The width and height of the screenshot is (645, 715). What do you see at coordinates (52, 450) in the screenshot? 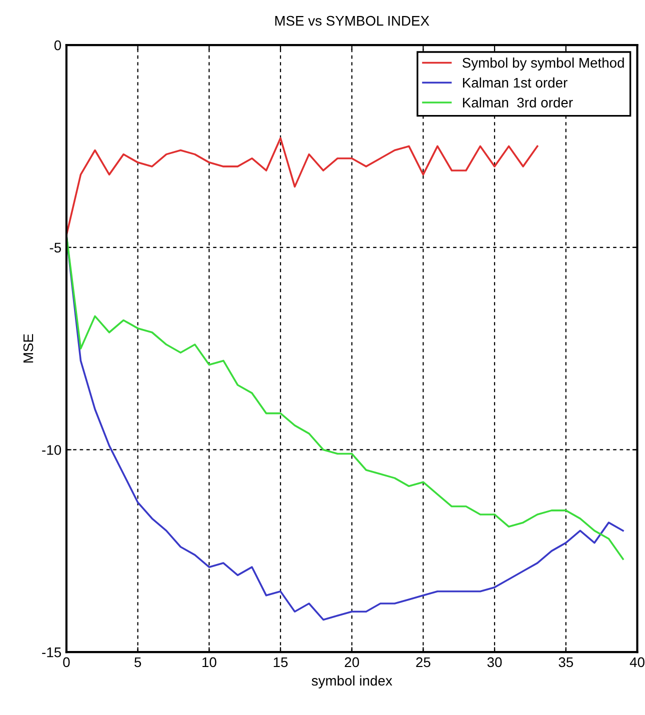
I see `y-tick-label: -10` at bounding box center [52, 450].